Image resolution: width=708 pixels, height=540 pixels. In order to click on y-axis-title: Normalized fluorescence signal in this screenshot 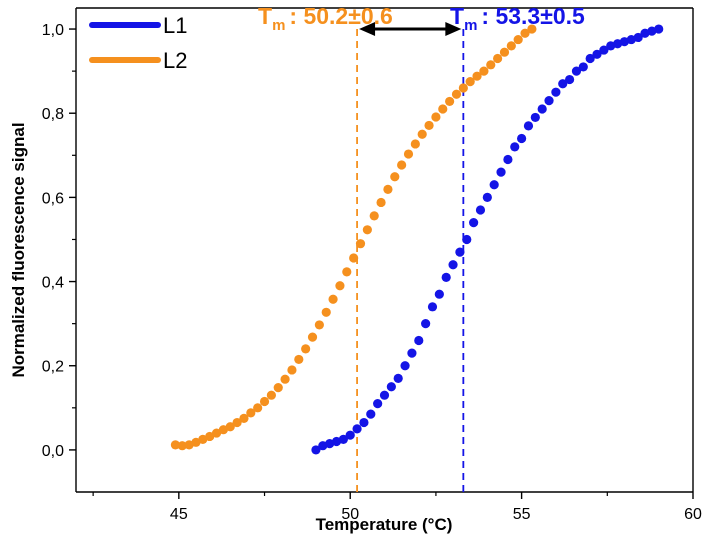, I will do `click(18, 249)`.